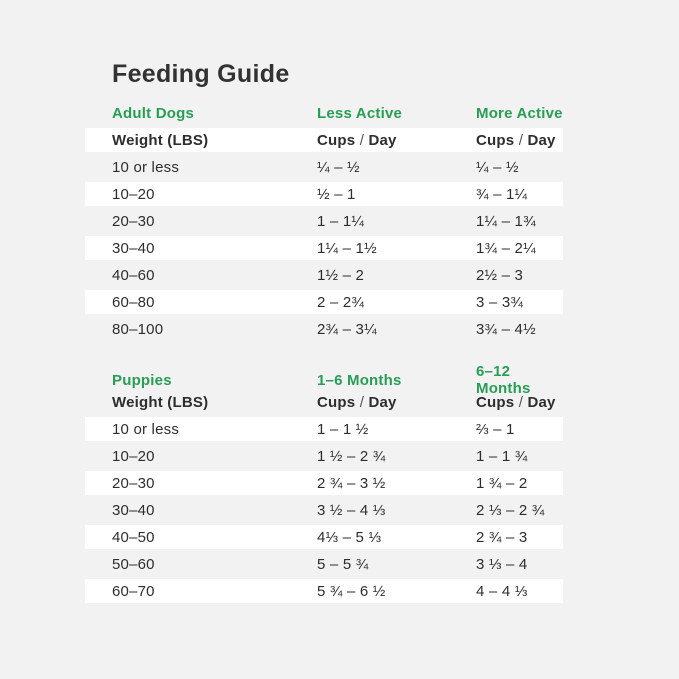 The image size is (679, 679). What do you see at coordinates (349, 537) in the screenshot?
I see `months-1-6-cell: 4⅓ – 5 ⅓` at bounding box center [349, 537].